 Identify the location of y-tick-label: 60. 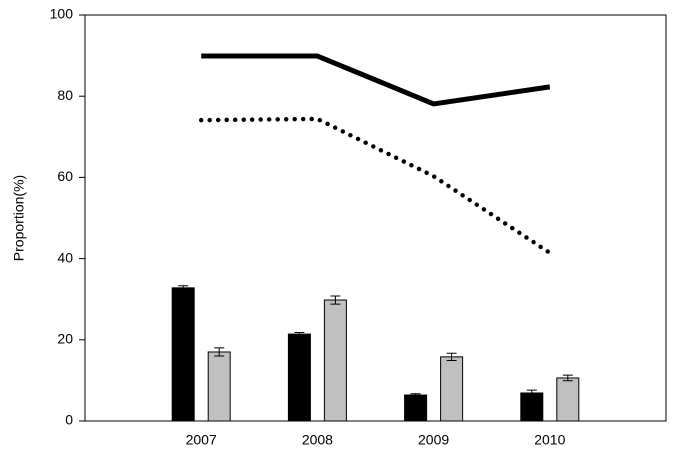
(65, 176).